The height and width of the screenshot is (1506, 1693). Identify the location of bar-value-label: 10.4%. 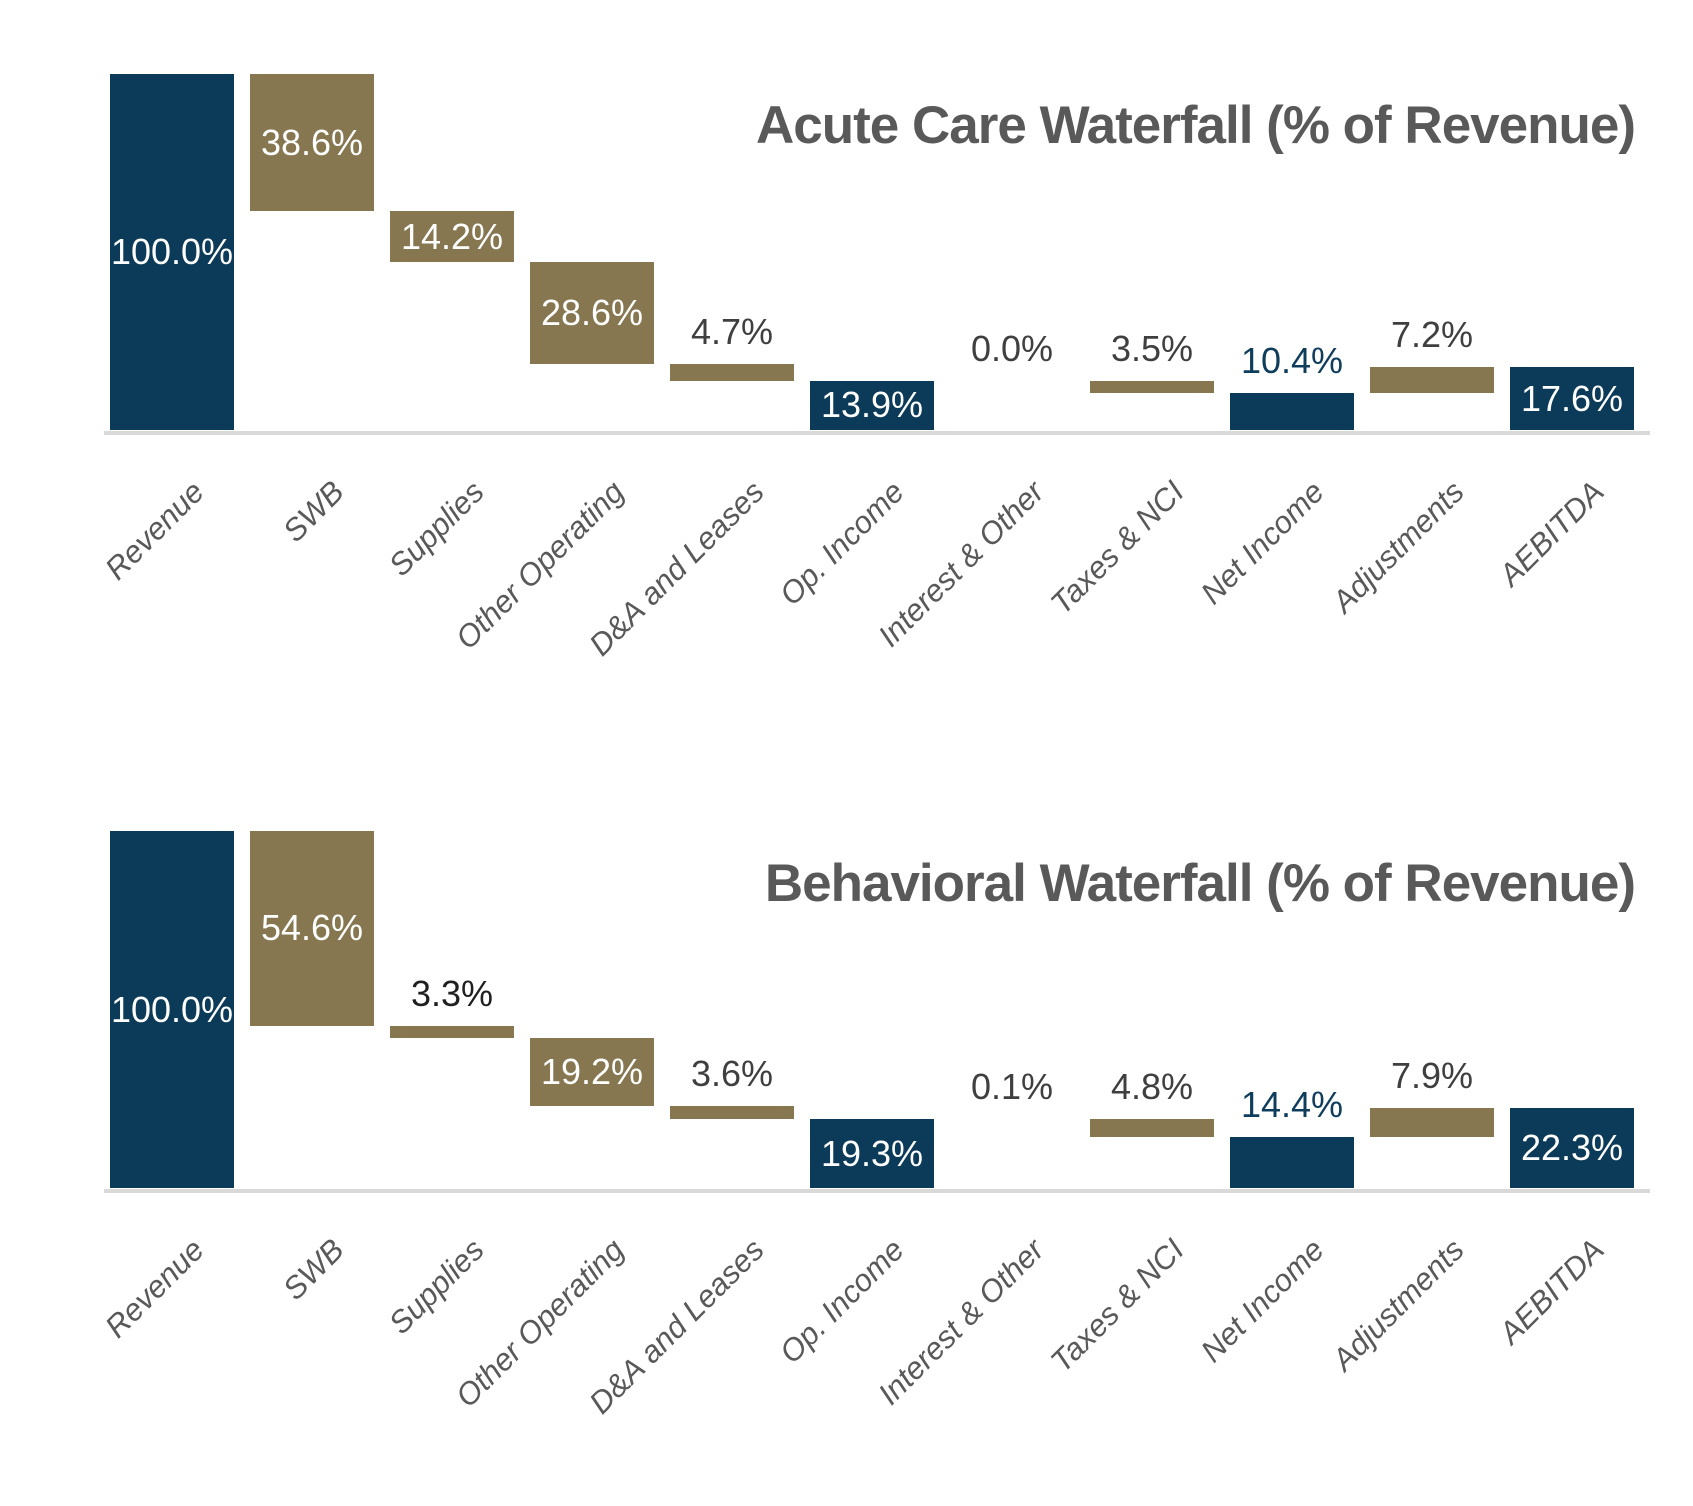
(1292, 360).